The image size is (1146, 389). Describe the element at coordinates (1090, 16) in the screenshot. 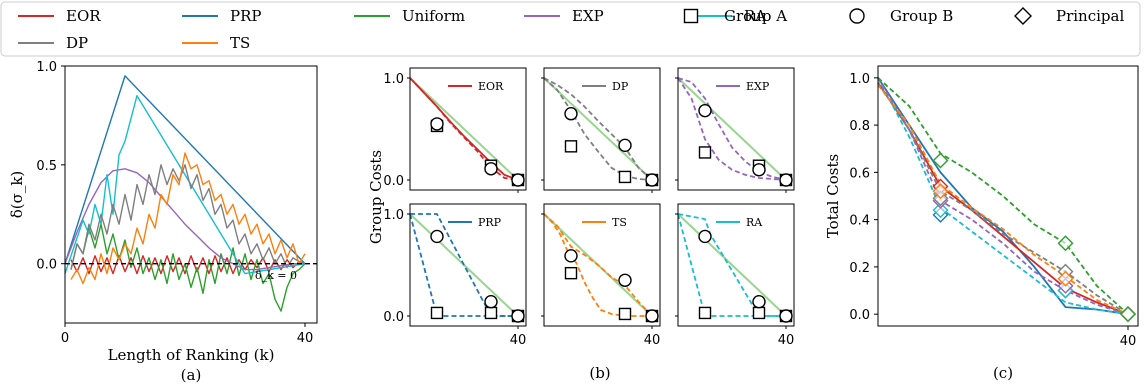

I see `legend-label-principal: Principal` at that location.